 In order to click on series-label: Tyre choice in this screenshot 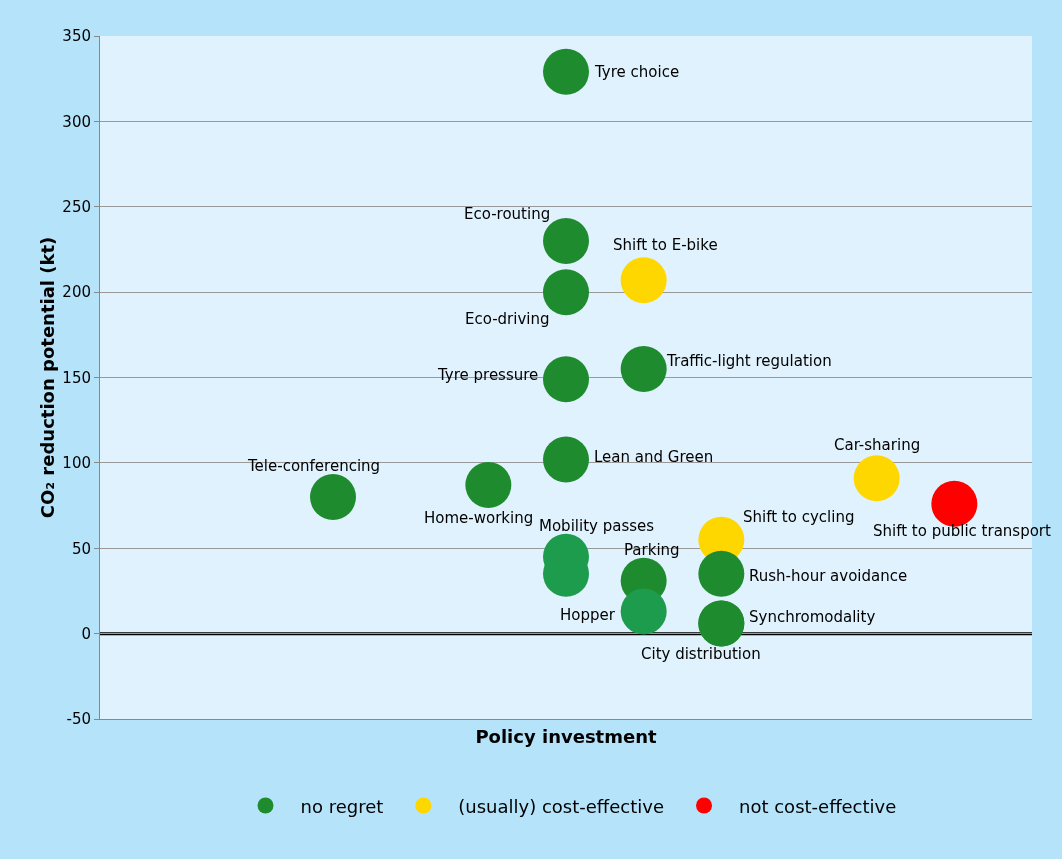, I will do `click(637, 72)`.